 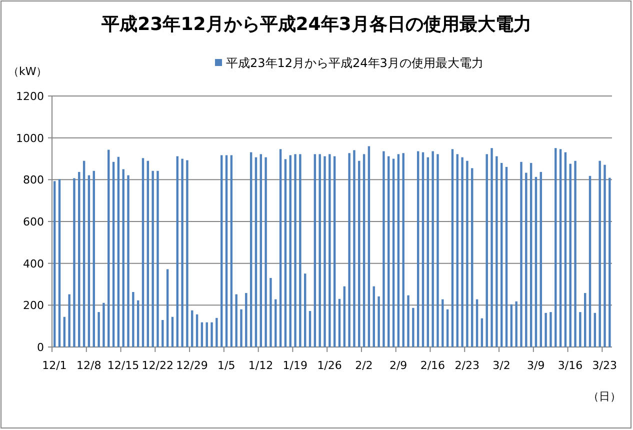 I want to click on x-tick-label: 3/23, so click(x=604, y=365).